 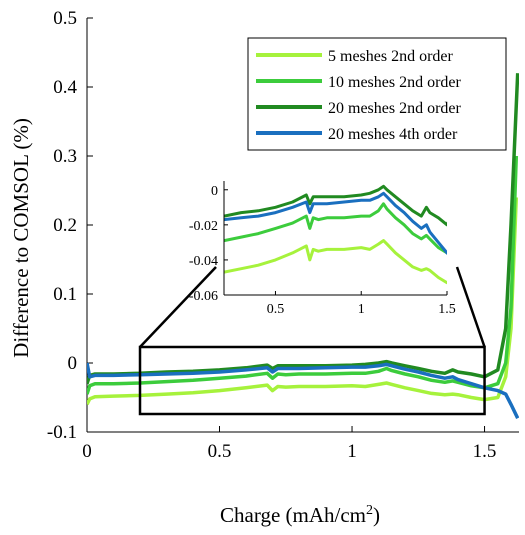 I want to click on inset-y-tick-label: 0, so click(x=214, y=191).